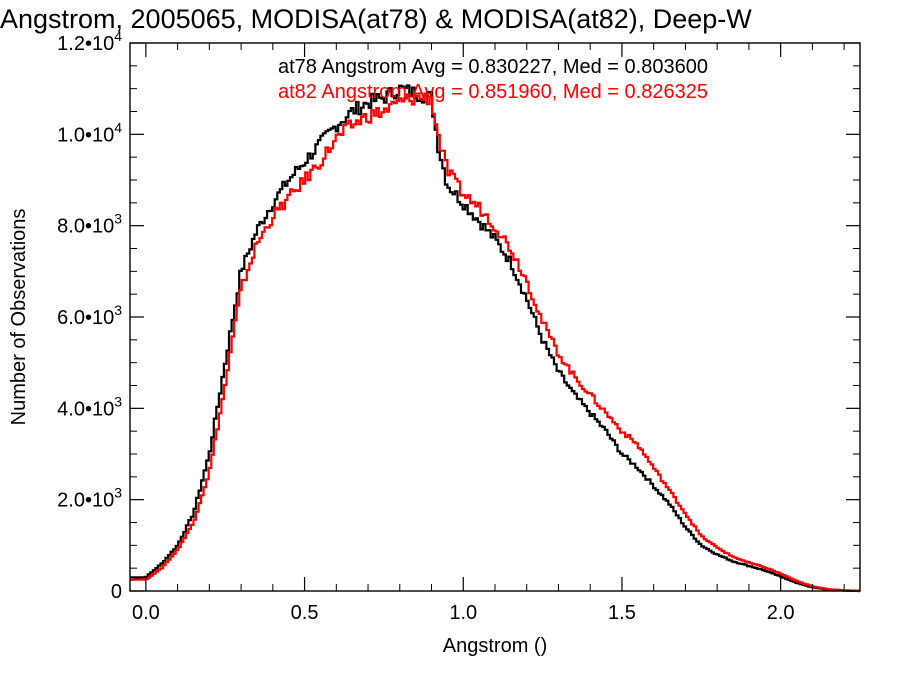 The image size is (900, 675). I want to click on y-tick-label: 1.0•104, so click(89, 132).